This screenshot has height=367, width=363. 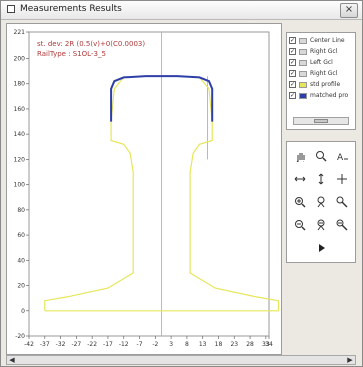 I want to click on matched-profile-line, so click(x=162, y=98).